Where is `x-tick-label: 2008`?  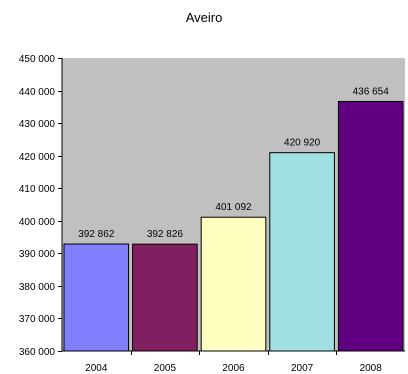
x-tick-label: 2008 is located at coordinates (371, 368).